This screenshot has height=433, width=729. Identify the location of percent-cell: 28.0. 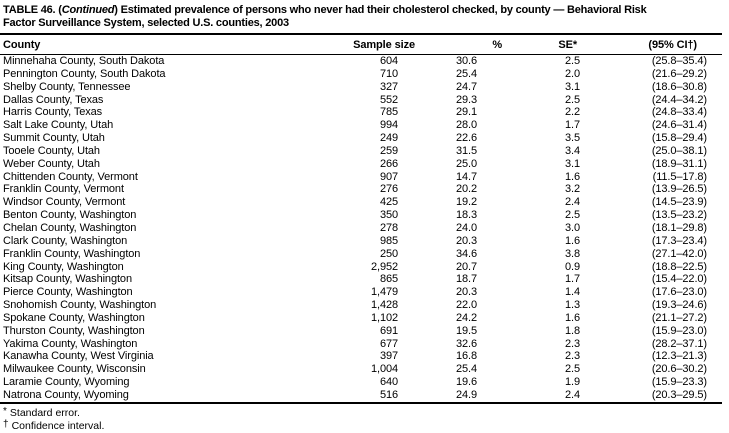
(466, 125).